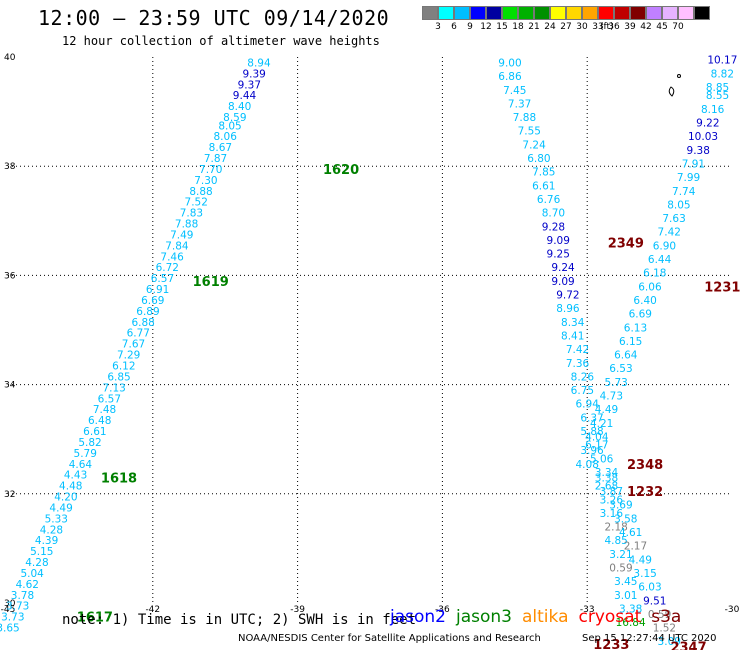 The height and width of the screenshot is (650, 740). What do you see at coordinates (688, 178) in the screenshot?
I see `wave-height-point: 7.99` at bounding box center [688, 178].